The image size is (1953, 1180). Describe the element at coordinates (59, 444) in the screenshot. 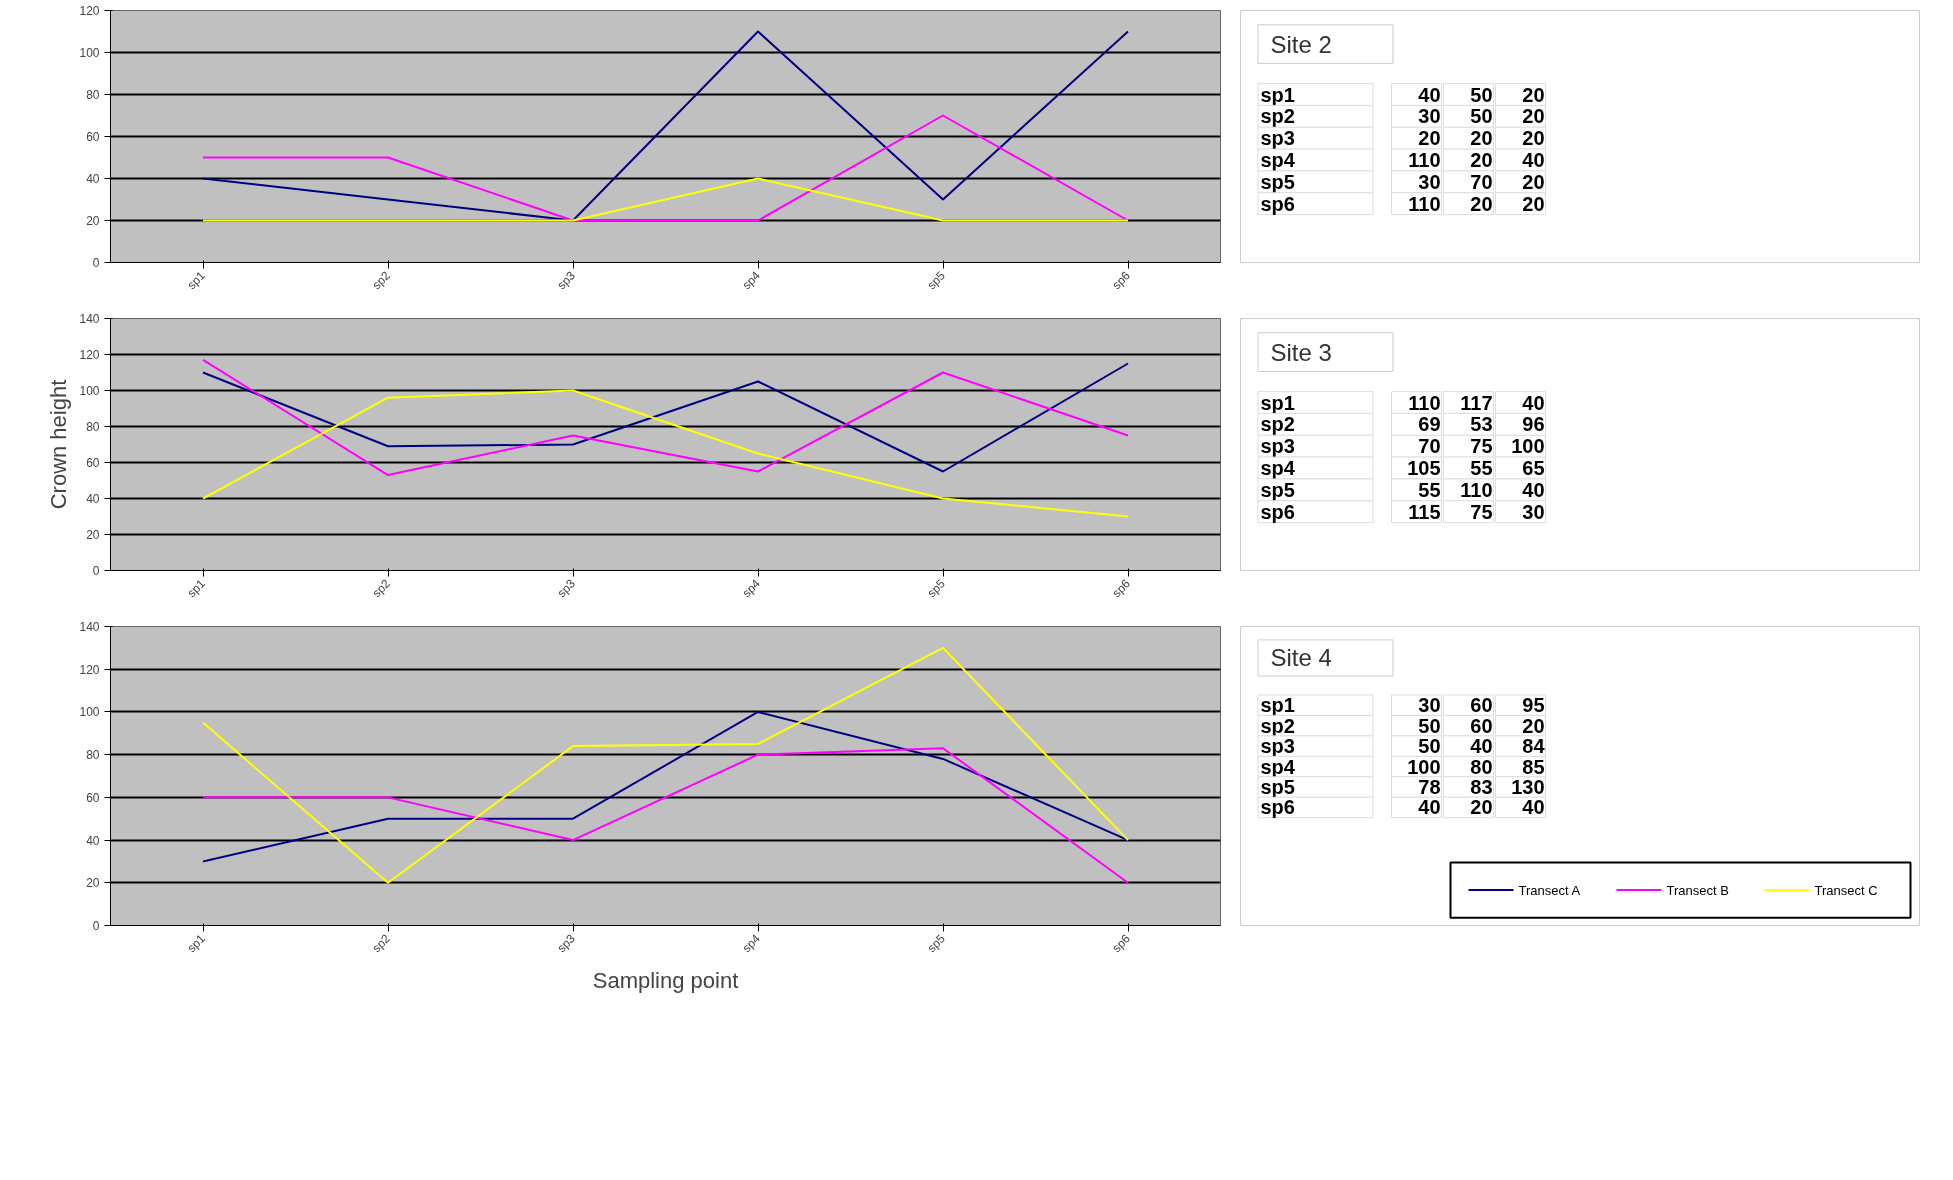

I see `y-axis-title: Crown height` at that location.